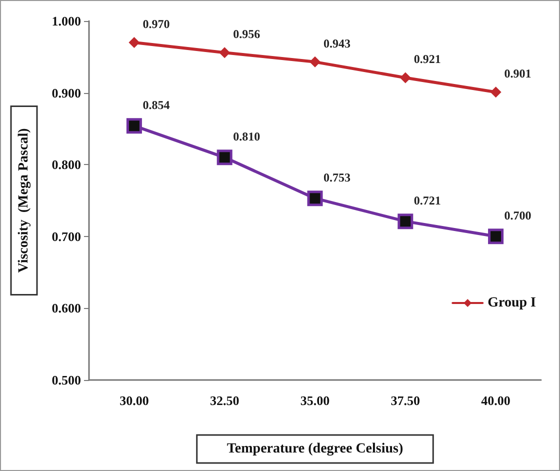  Describe the element at coordinates (156, 105) in the screenshot. I see `data-label: 0.854` at that location.